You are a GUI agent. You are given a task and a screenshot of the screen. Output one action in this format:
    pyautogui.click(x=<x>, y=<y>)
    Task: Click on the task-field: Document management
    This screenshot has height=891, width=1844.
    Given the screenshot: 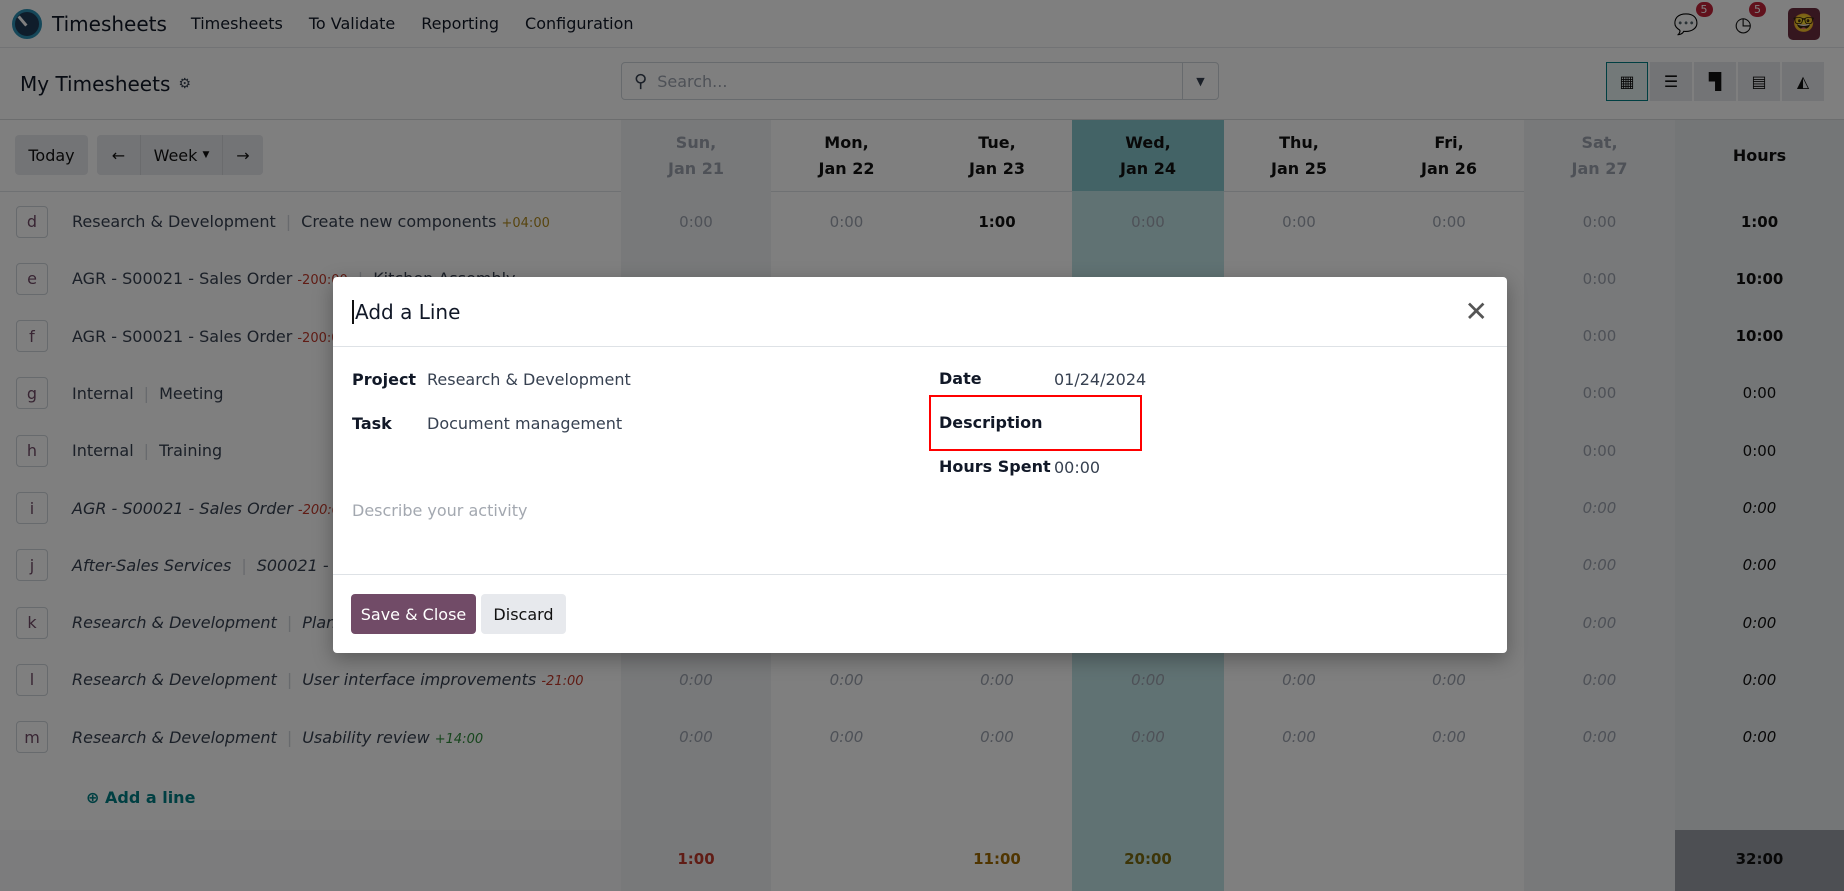 What is the action you would take?
    pyautogui.click(x=525, y=423)
    